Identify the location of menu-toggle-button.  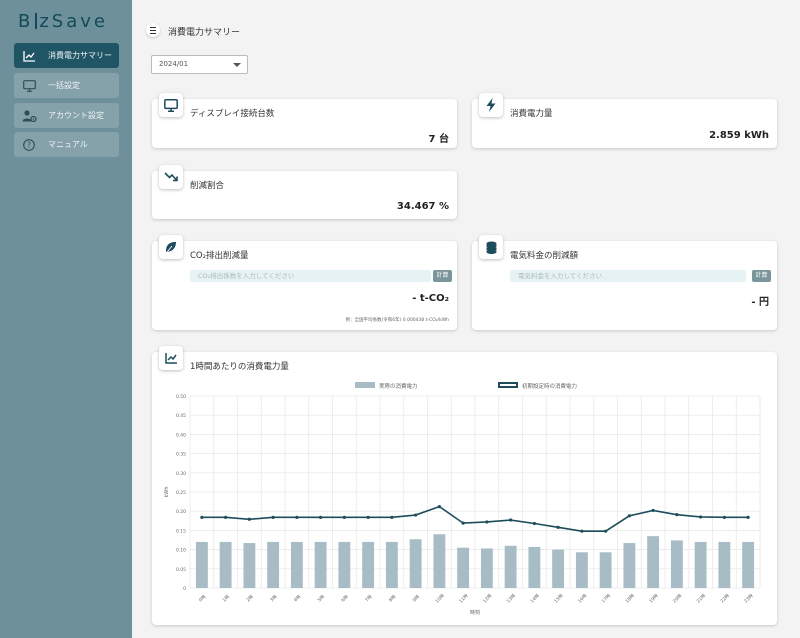
(153, 30).